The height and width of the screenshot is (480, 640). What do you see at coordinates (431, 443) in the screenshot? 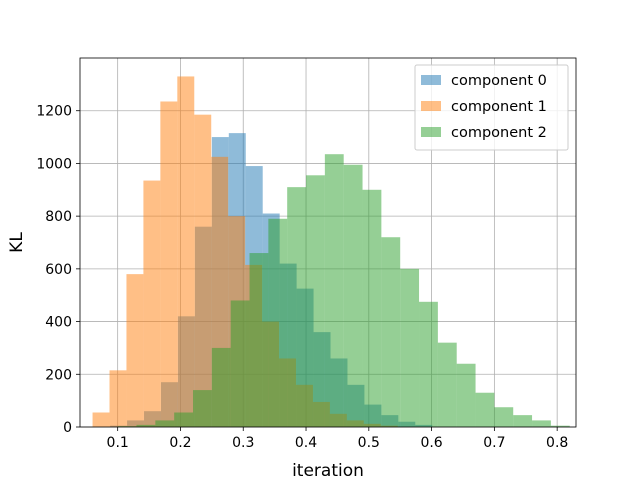
I see `x-tick-label: 0.6` at bounding box center [431, 443].